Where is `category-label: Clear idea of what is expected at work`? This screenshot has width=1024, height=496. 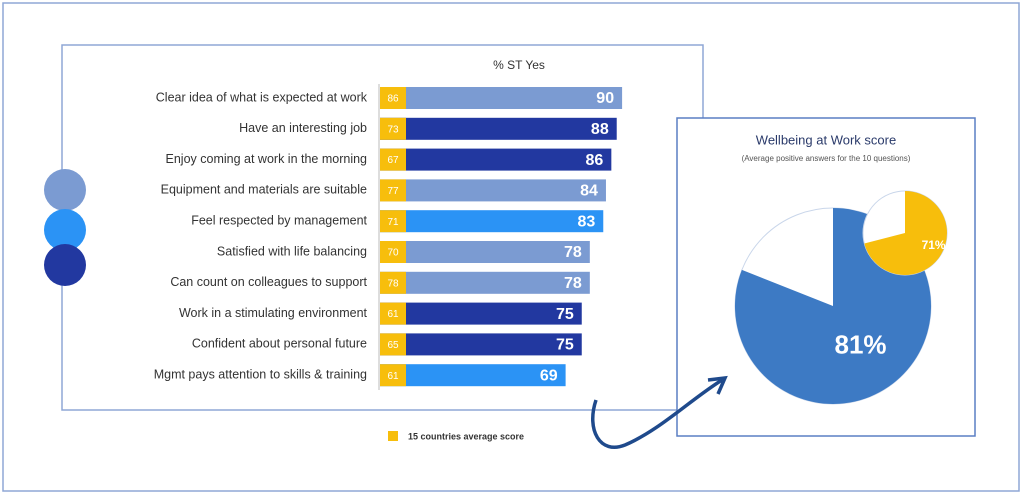 category-label: Clear idea of what is expected at work is located at coordinates (262, 97).